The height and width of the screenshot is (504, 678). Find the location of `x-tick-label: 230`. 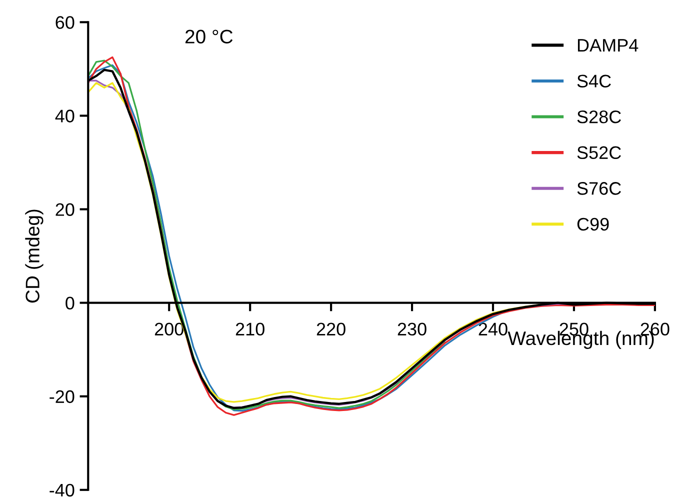

x-tick-label: 230 is located at coordinates (412, 329).